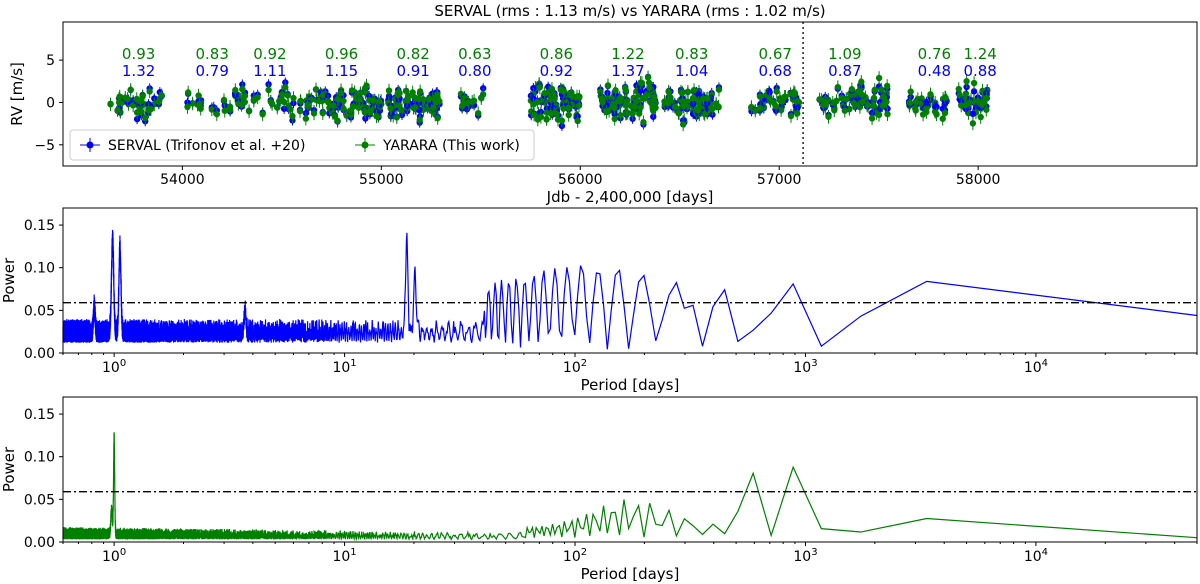 Image resolution: width=1200 pixels, height=584 pixels. What do you see at coordinates (17, 94) in the screenshot?
I see `rv-ylabel: RV [m/s]` at bounding box center [17, 94].